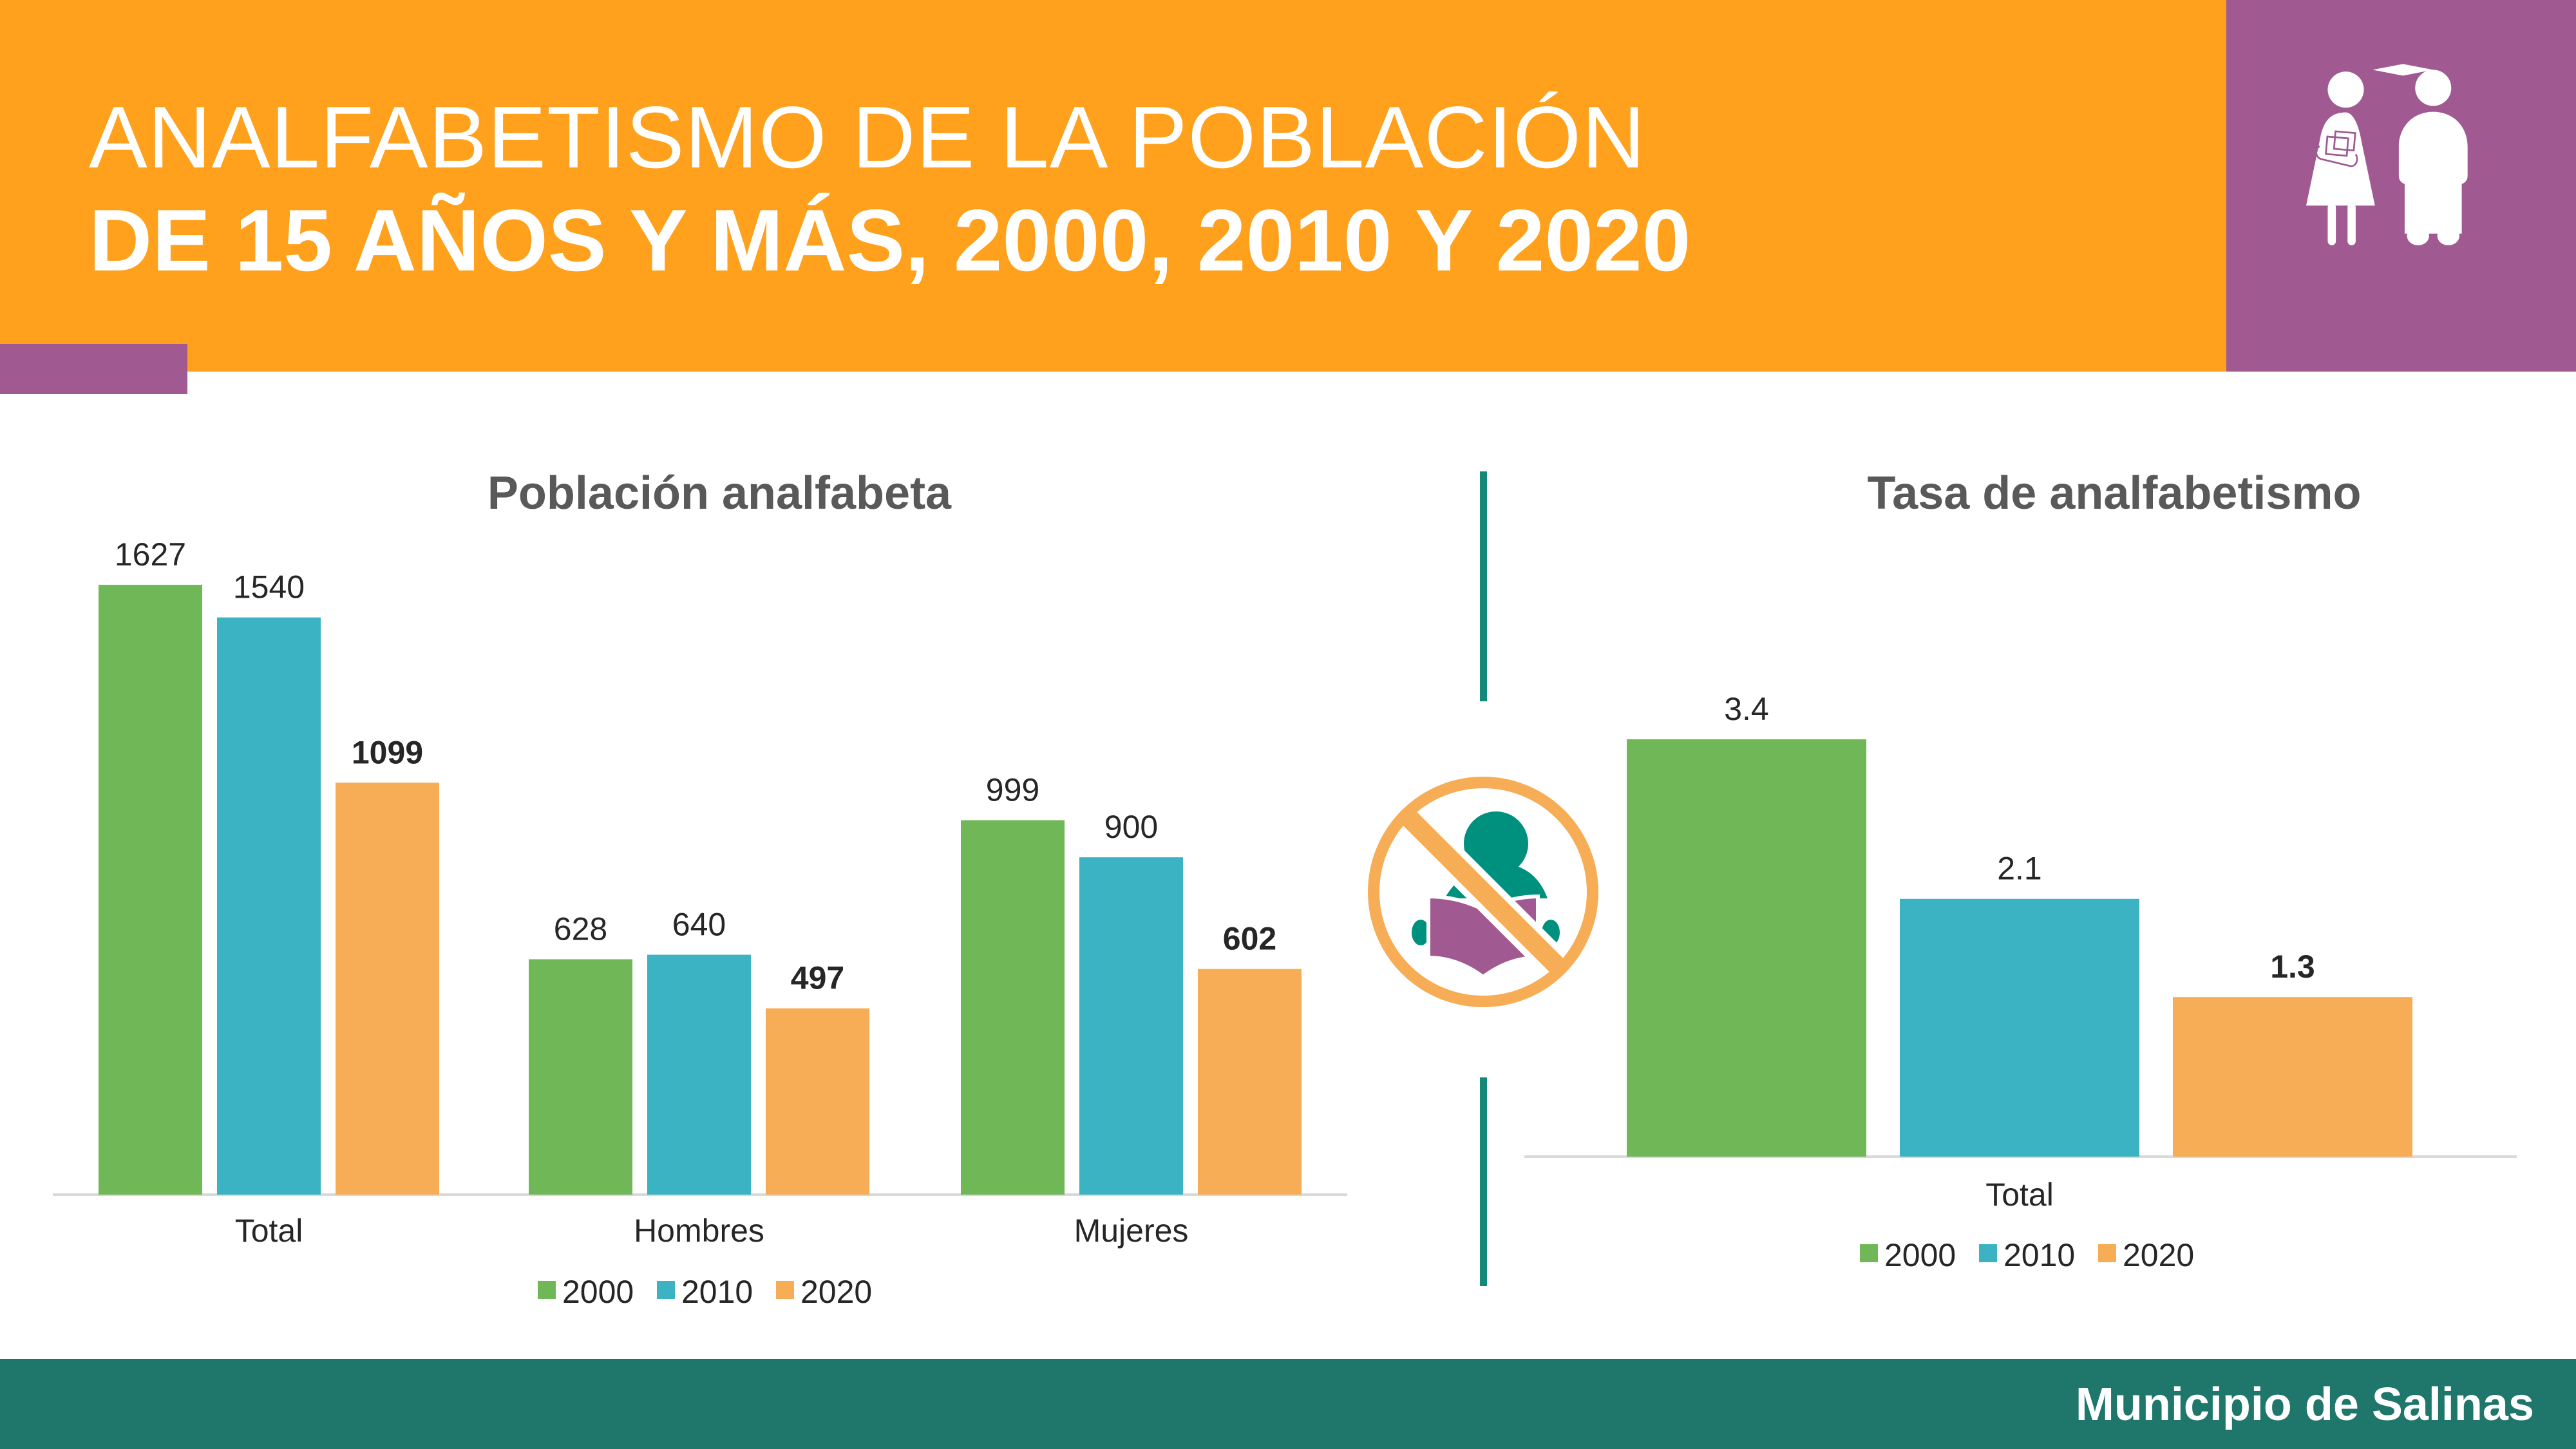  I want to click on footer-label: Municipio de Salinas, so click(2304, 1405).